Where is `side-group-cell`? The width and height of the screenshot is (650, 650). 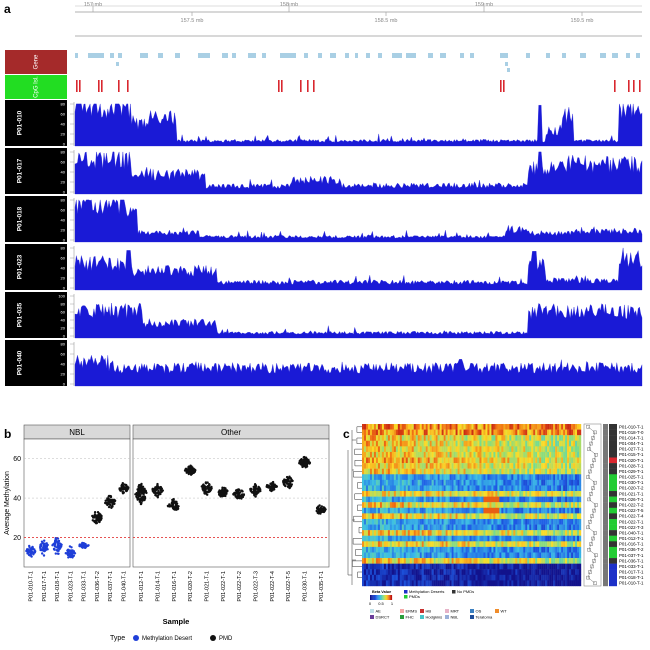
side-group-cell is located at coordinates (613, 527).